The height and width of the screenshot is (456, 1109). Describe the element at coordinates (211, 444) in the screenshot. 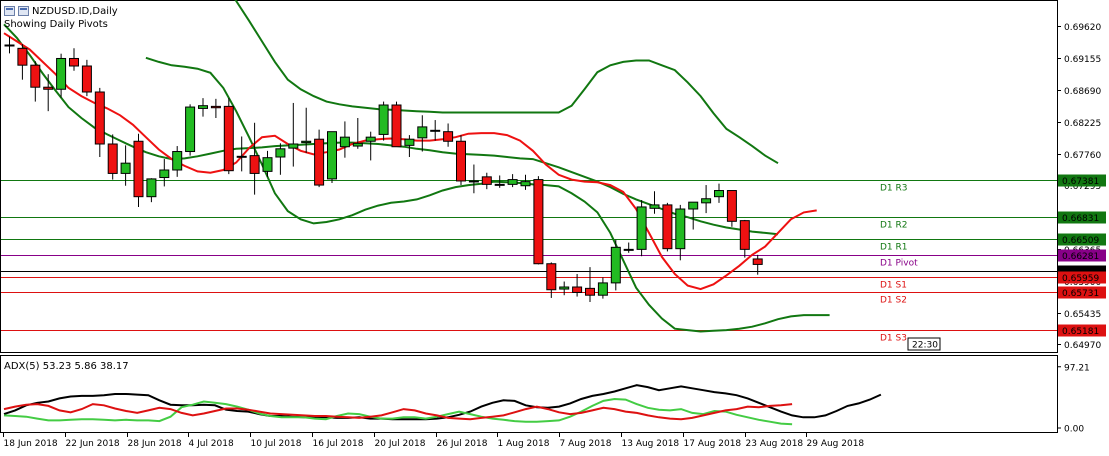

I see `date-tick-label: 4 Jul 2018` at that location.